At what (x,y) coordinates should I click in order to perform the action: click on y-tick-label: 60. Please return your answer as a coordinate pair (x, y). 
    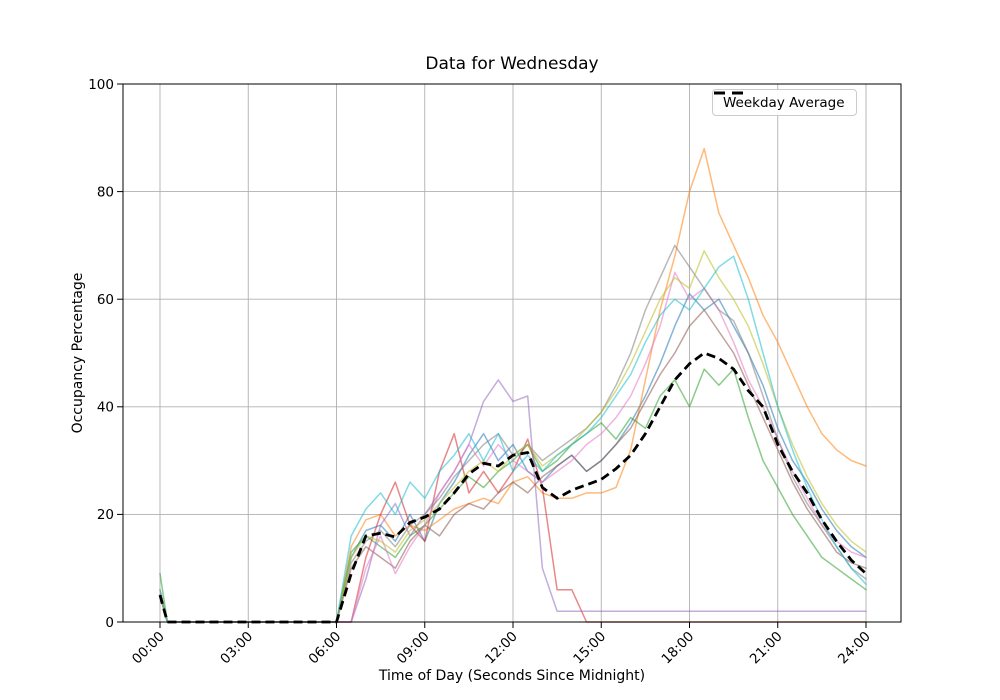
    Looking at the image, I should click on (105, 300).